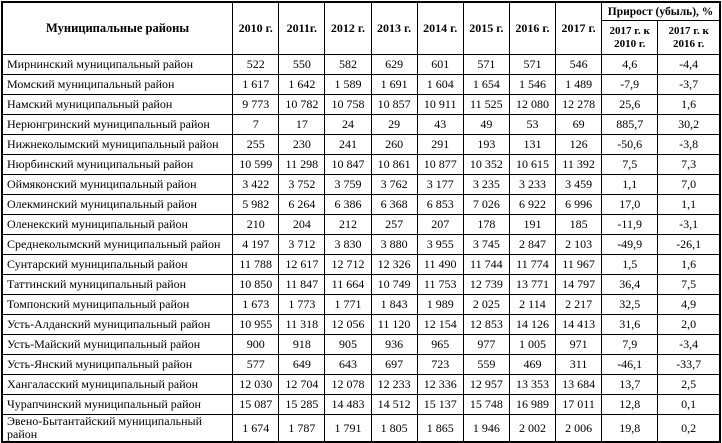  I want to click on year-value: 16 989, so click(532, 404).